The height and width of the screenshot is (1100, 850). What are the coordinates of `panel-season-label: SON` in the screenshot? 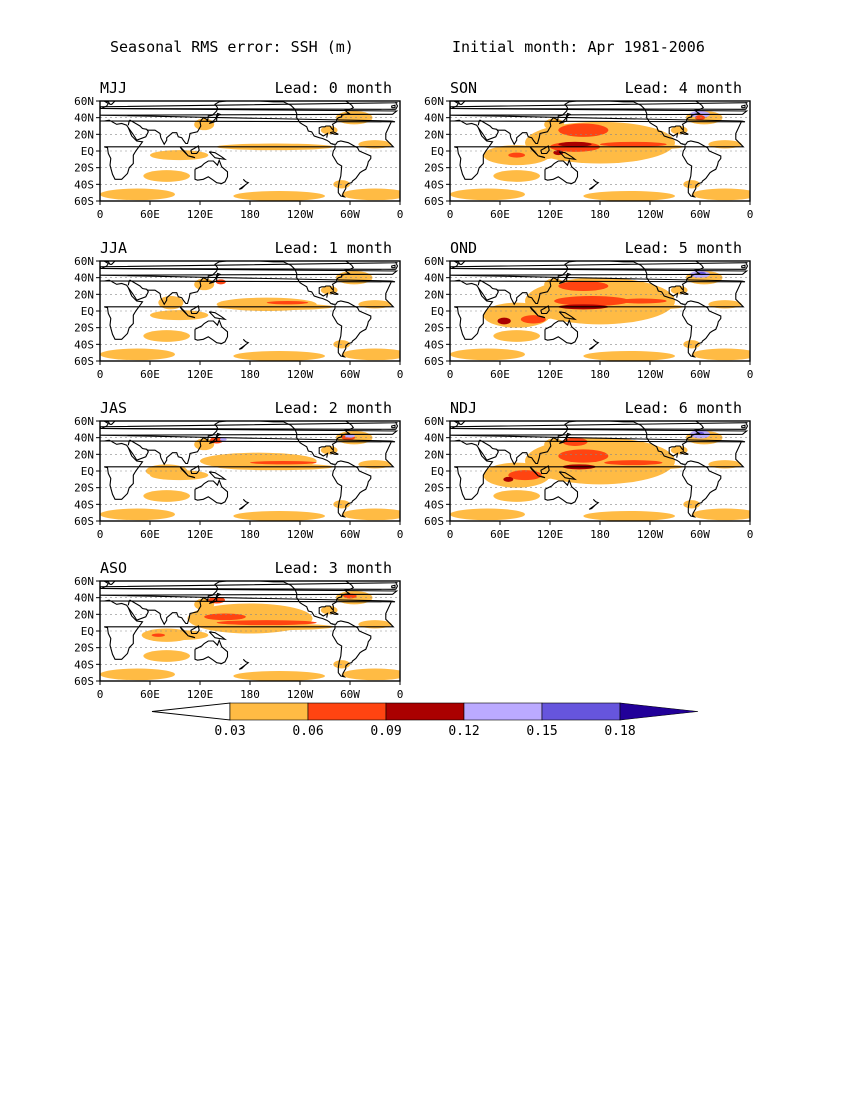 It's located at (463, 88).